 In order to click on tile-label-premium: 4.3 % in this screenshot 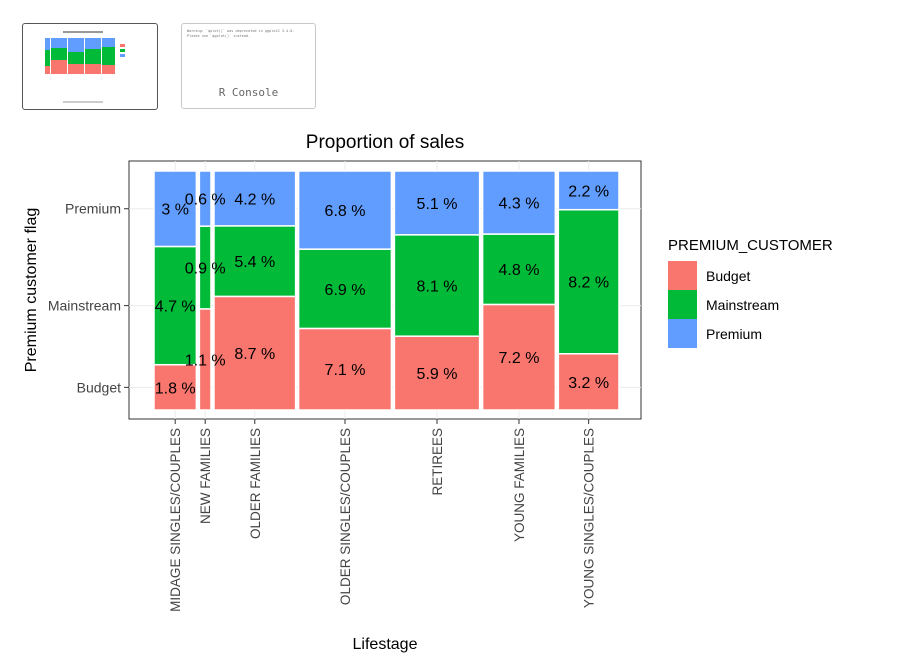, I will do `click(519, 204)`.